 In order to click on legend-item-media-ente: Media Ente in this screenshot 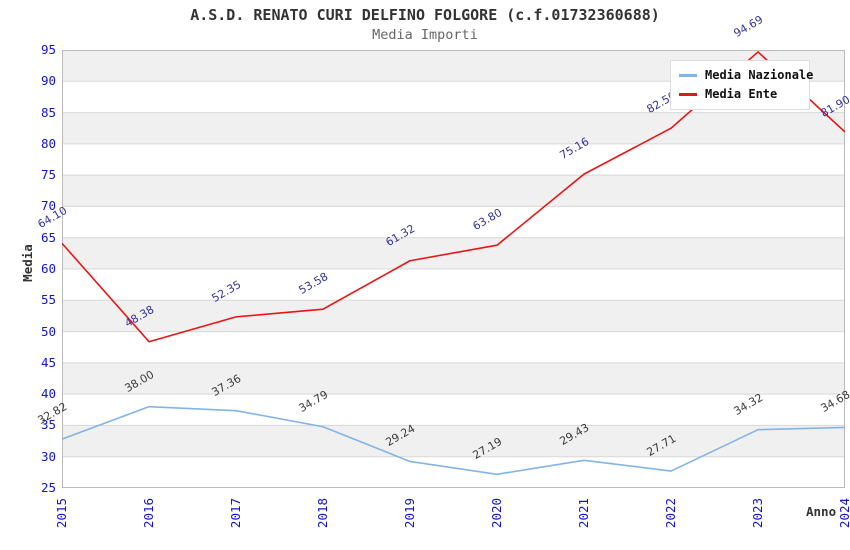, I will do `click(740, 94)`.